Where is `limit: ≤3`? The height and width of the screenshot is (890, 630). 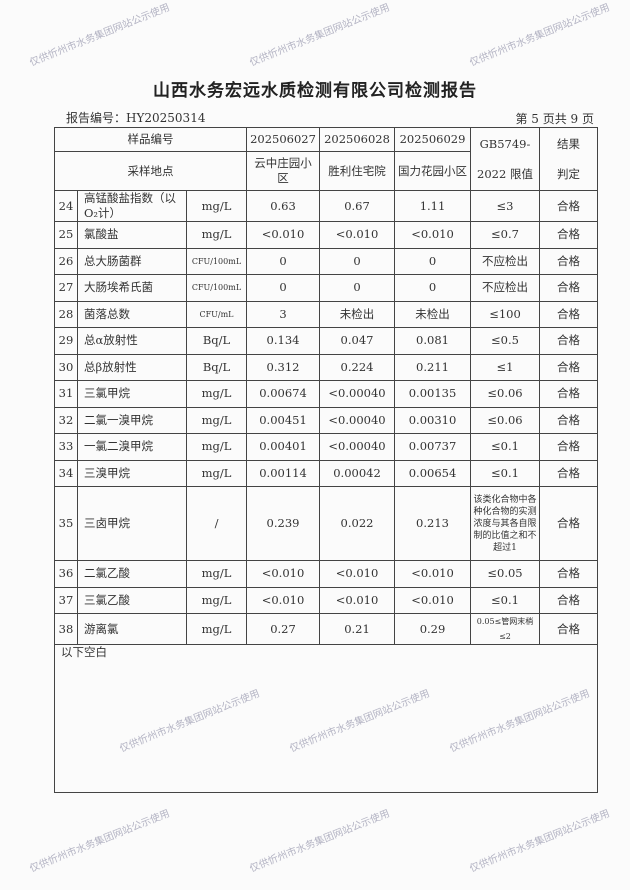 limit: ≤3 is located at coordinates (505, 206).